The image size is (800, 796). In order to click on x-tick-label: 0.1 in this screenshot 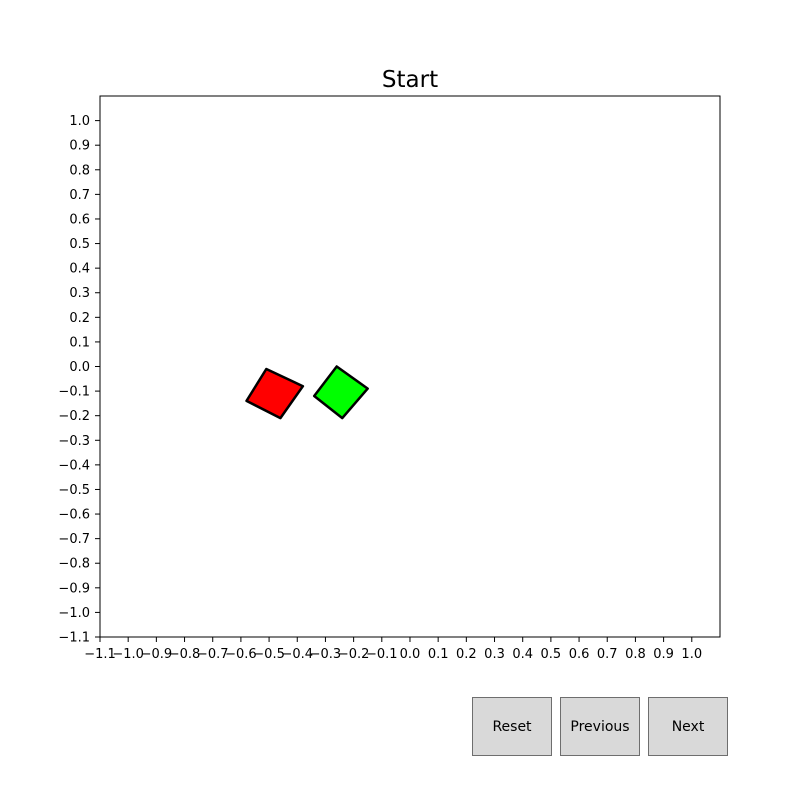, I will do `click(438, 654)`.